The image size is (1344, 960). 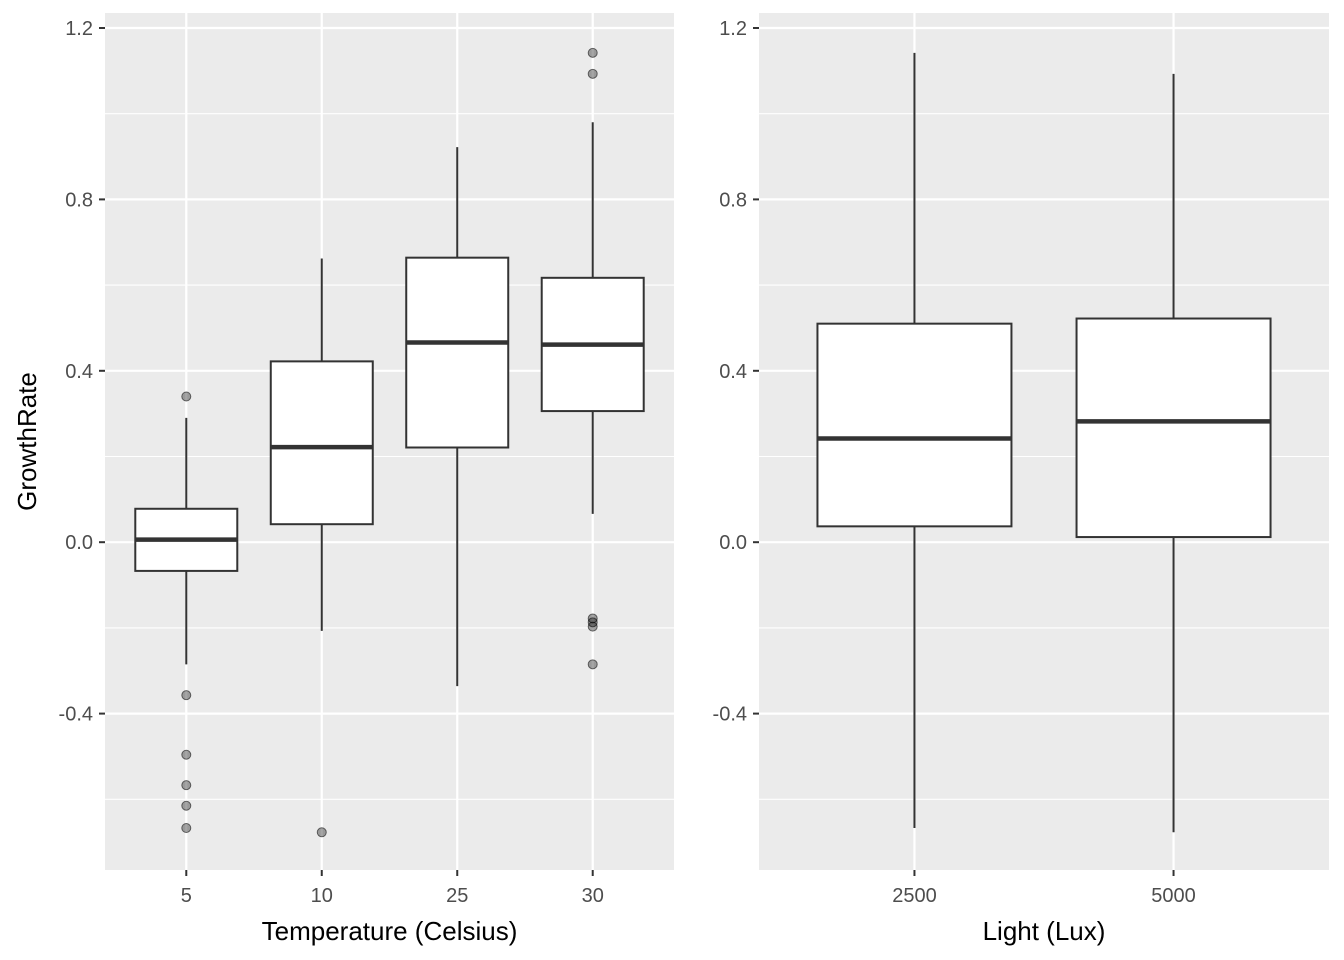 I want to click on x-tick-label: 2500, so click(x=914, y=896).